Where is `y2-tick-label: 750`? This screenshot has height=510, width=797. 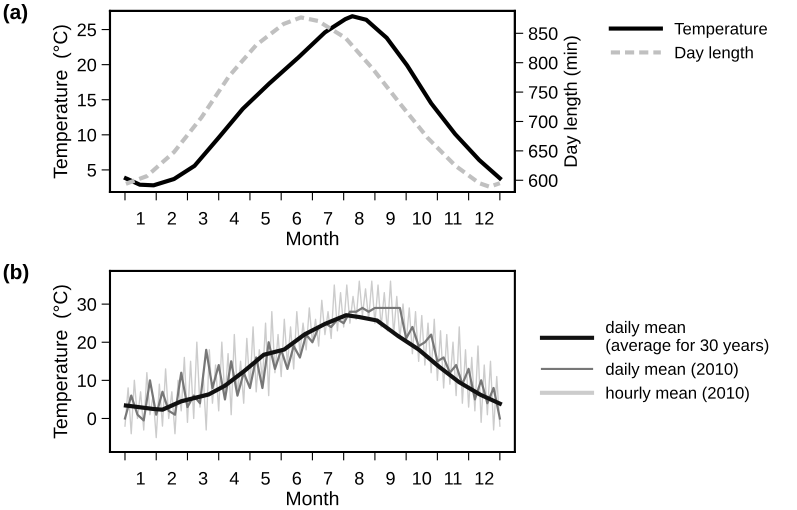
y2-tick-label: 750 is located at coordinates (543, 92).